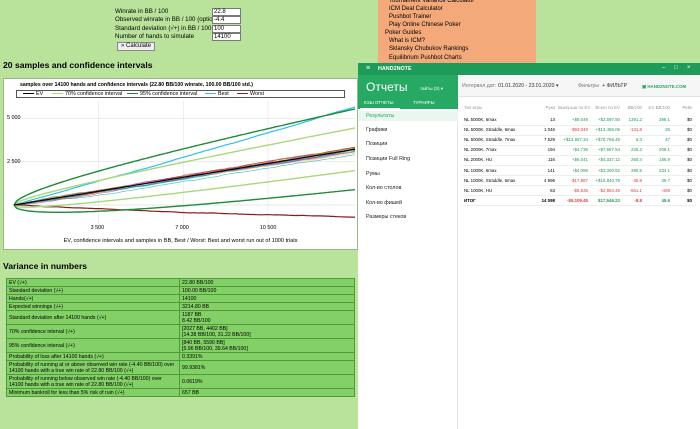 Image resolution: width=700 pixels, height=429 pixels. Describe the element at coordinates (395, 69) in the screenshot. I see `h2n-app-title: HAND2NOTE` at that location.